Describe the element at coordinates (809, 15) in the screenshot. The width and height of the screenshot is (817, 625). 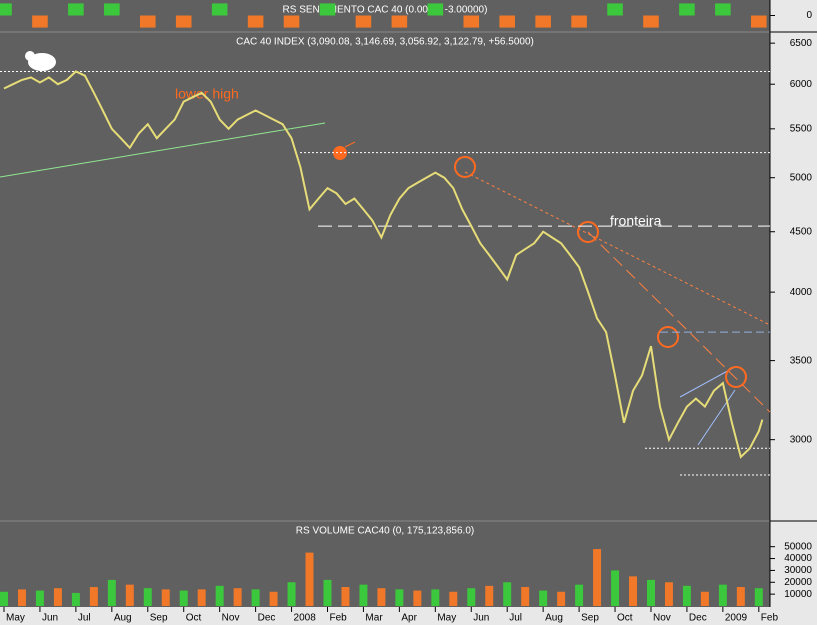
I see `y-tick-label: 0` at that location.